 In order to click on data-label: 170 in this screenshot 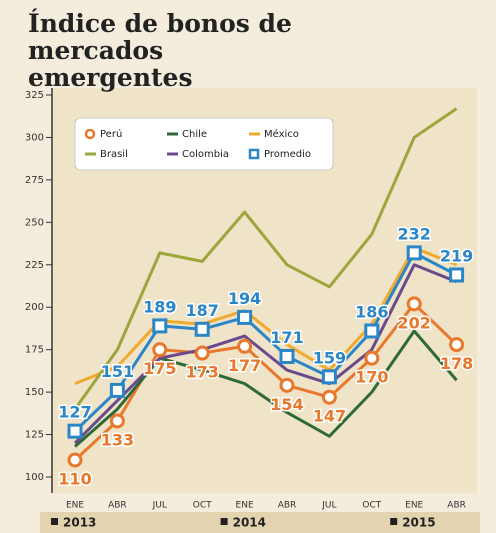, I will do `click(371, 377)`.